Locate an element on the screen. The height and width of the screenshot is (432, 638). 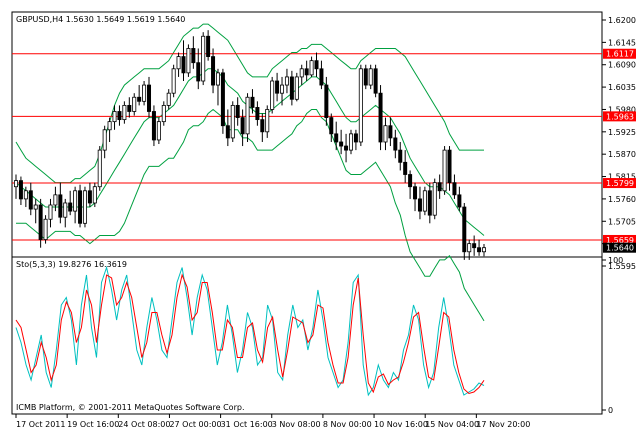
price-tick-label: 1.6090 is located at coordinates (622, 65).